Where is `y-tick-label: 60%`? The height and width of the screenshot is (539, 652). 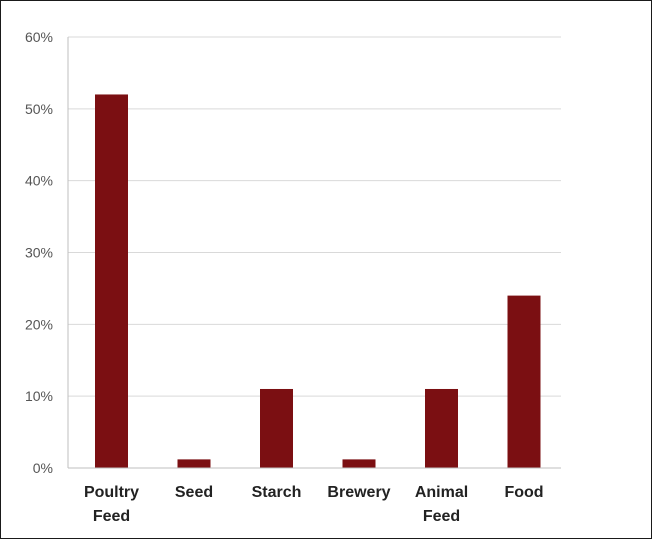
y-tick-label: 60% is located at coordinates (39, 37).